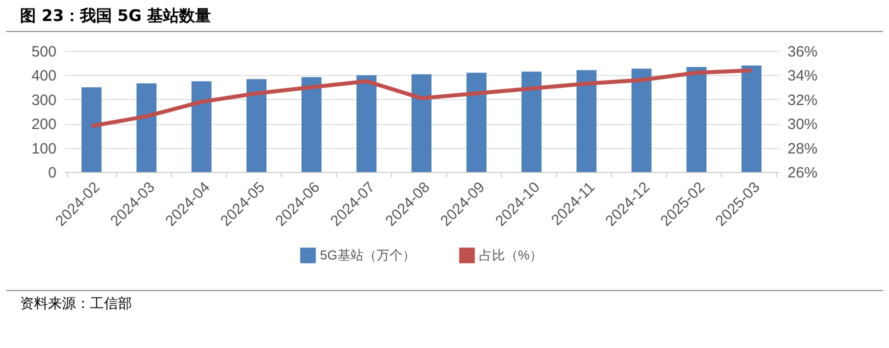  What do you see at coordinates (52, 173) in the screenshot?
I see `y-tick-label: 0` at bounding box center [52, 173].